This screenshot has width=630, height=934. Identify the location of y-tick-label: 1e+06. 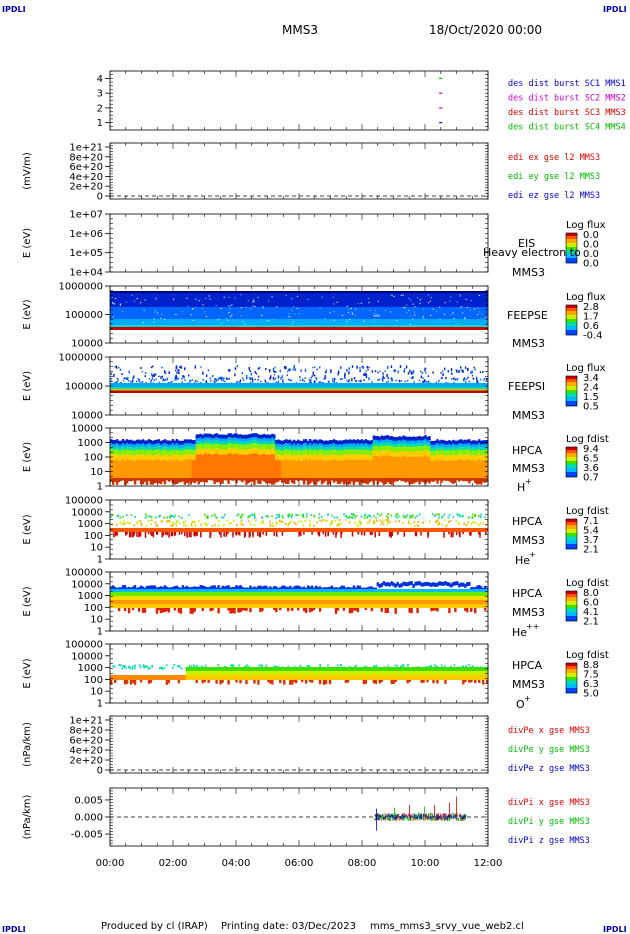
(86, 234).